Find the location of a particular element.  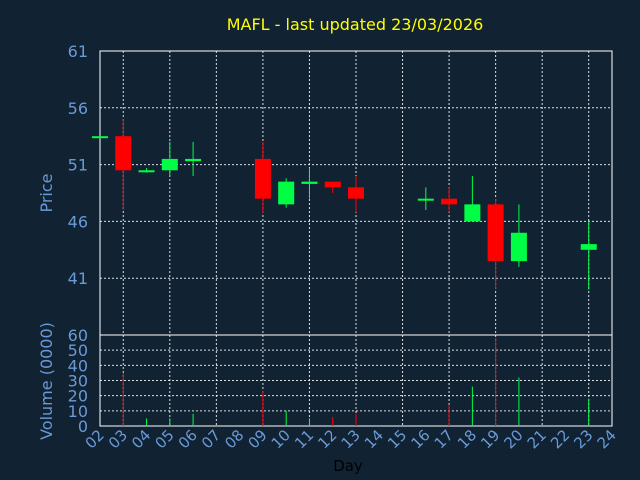

volume-series is located at coordinates (356, 382).